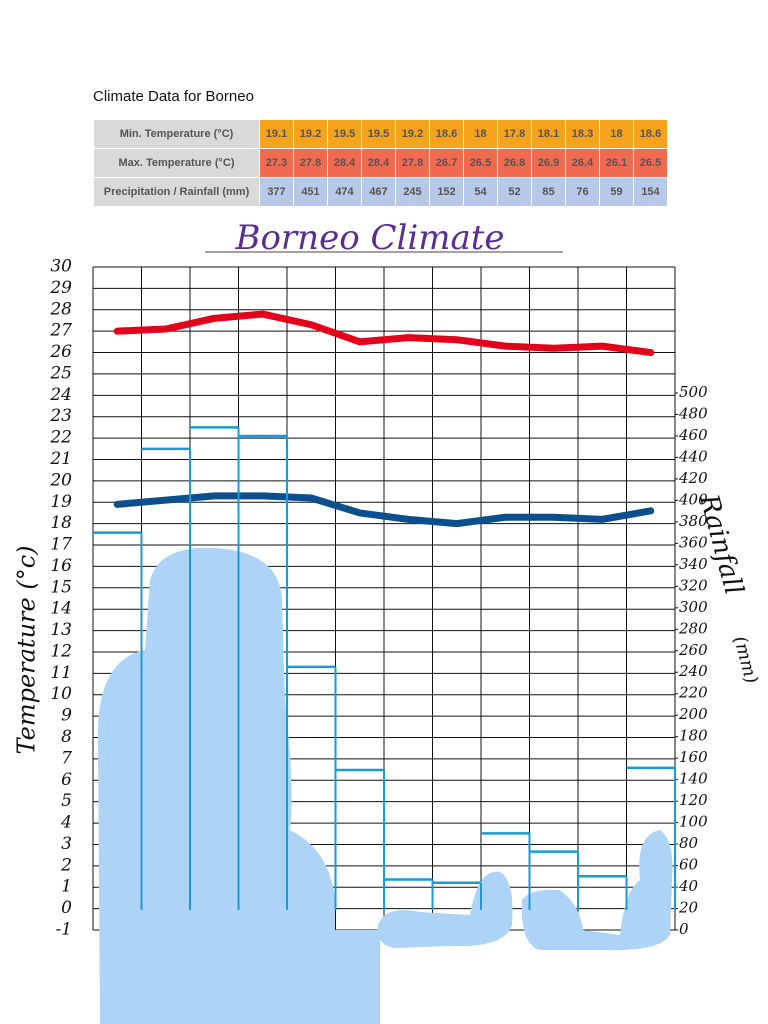 This screenshot has width=768, height=1024. What do you see at coordinates (693, 456) in the screenshot?
I see `y2-tick-label: 440` at bounding box center [693, 456].